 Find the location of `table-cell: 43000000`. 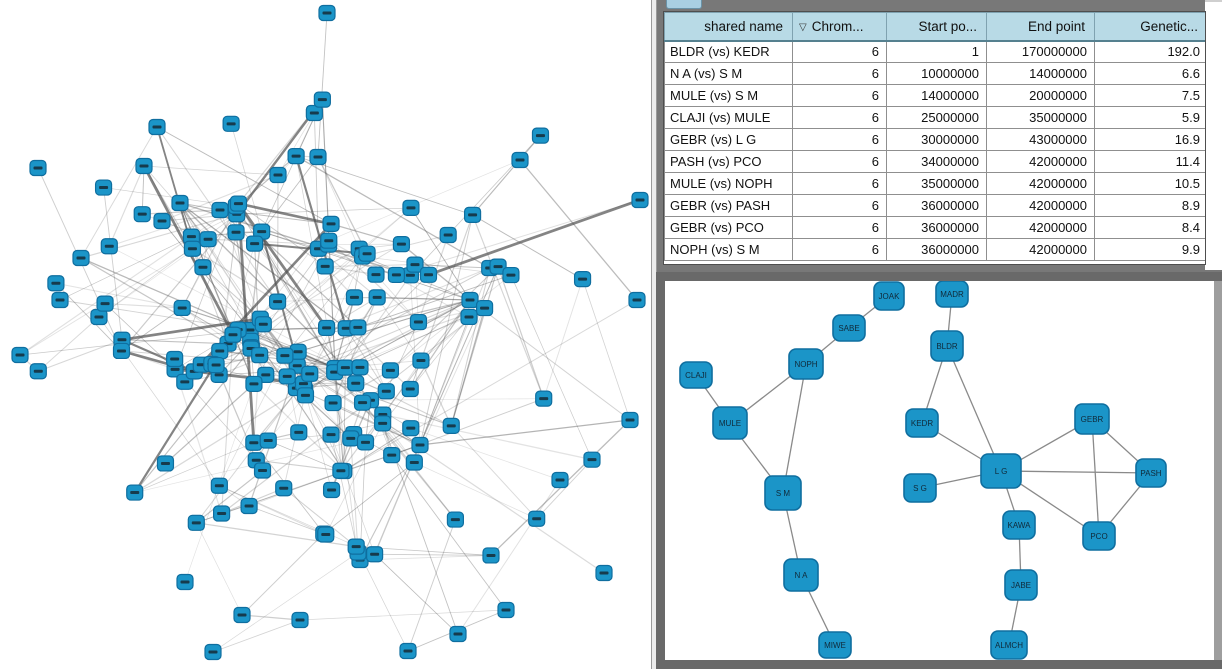

table-cell: 43000000 is located at coordinates (1040, 139).